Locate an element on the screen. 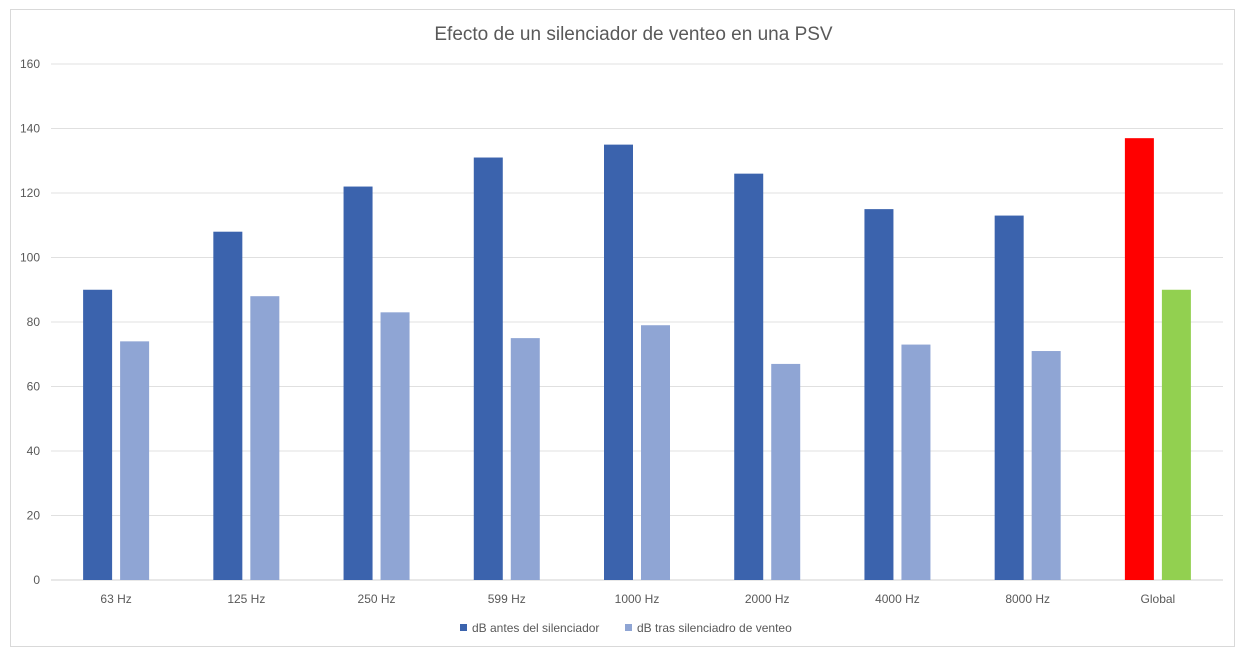 This screenshot has width=1248, height=659. x-tick-label: 4000 Hz is located at coordinates (897, 599).